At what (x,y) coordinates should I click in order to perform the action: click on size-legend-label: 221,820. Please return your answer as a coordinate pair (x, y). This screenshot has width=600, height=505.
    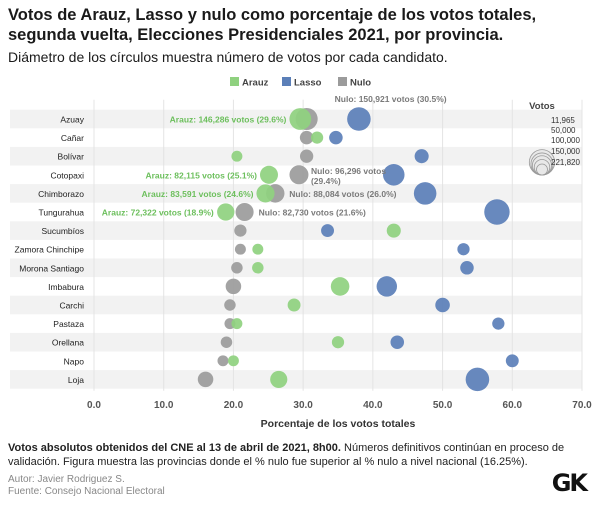
    Looking at the image, I should click on (565, 162).